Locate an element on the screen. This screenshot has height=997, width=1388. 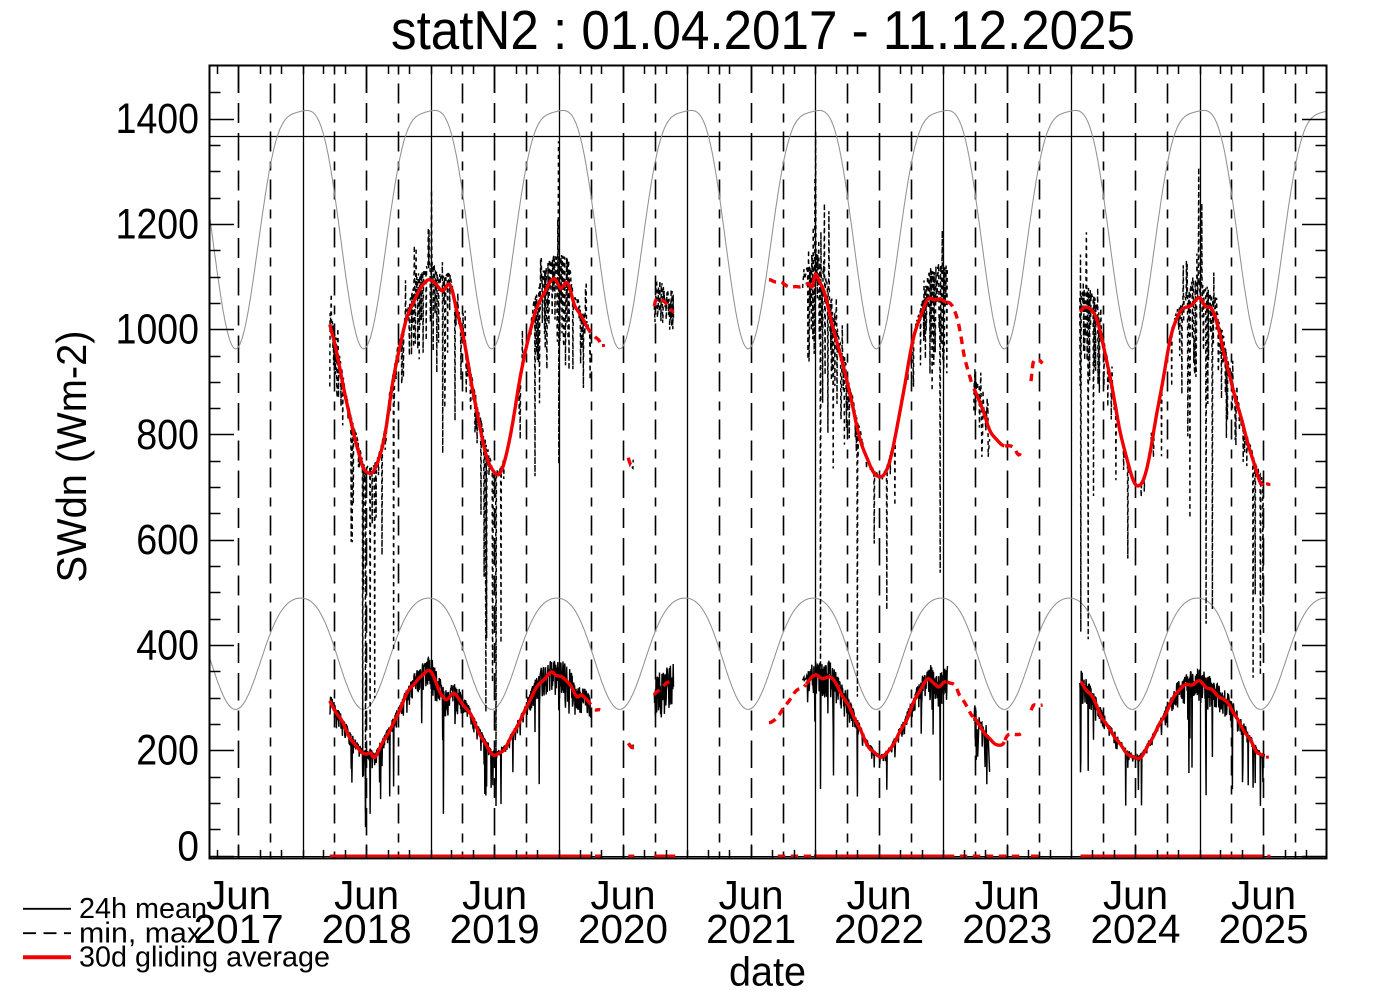
svg-text: 24h mean is located at coordinates (143, 909).